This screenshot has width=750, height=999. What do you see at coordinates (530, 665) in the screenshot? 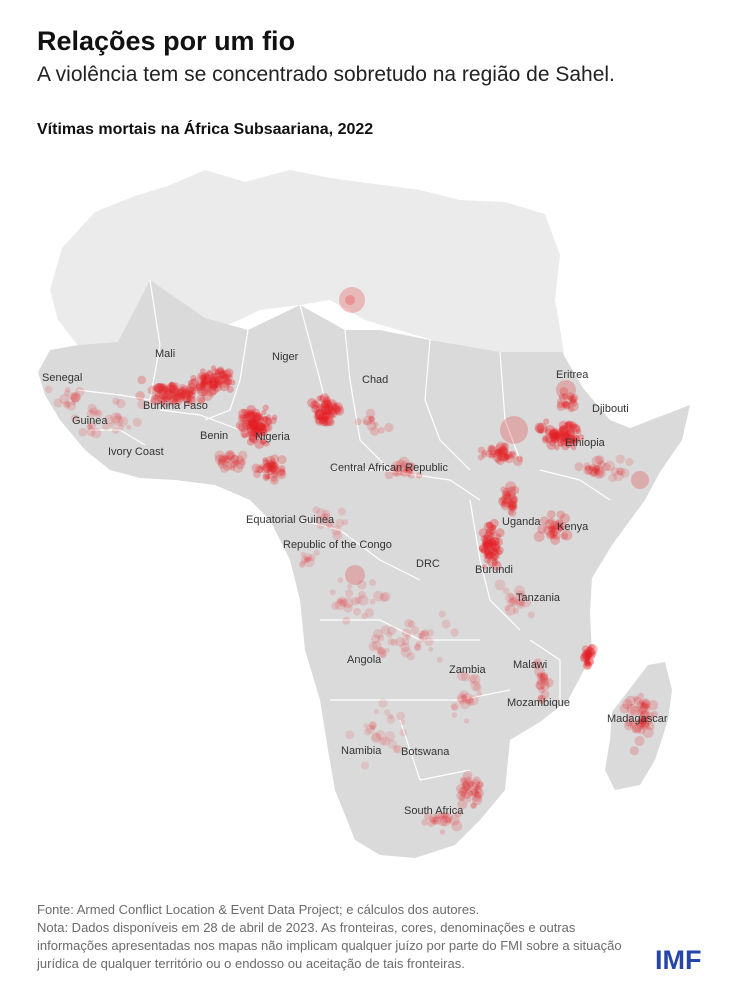
I see `label-malawi: Malawi` at bounding box center [530, 665].